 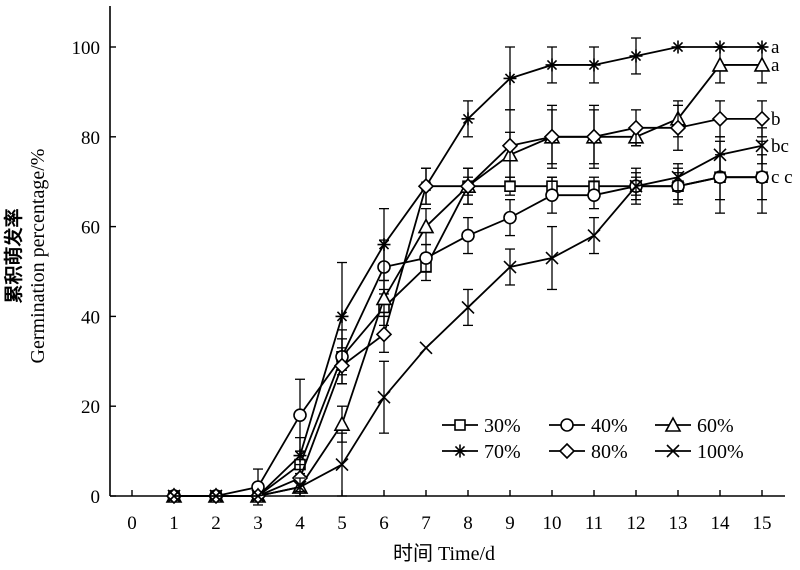 What do you see at coordinates (636, 523) in the screenshot?
I see `x-tick-label: 12` at bounding box center [636, 523].